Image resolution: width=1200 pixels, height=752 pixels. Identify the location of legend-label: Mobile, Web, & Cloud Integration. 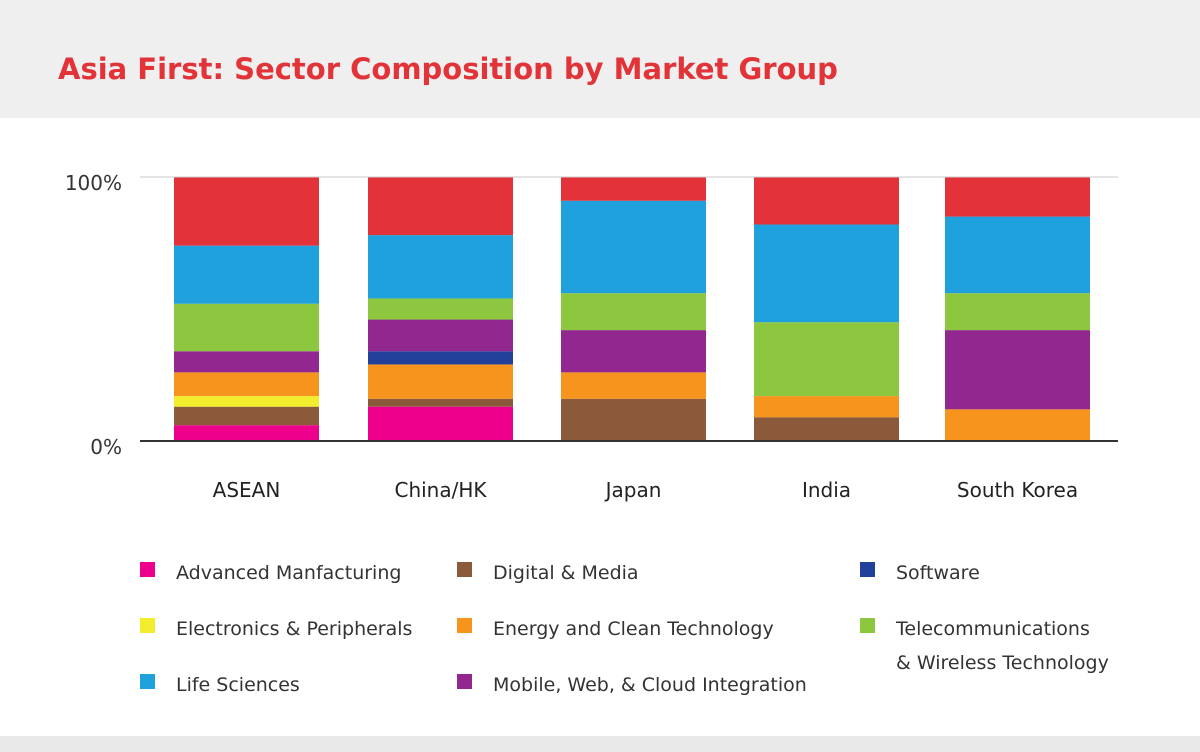
(650, 685).